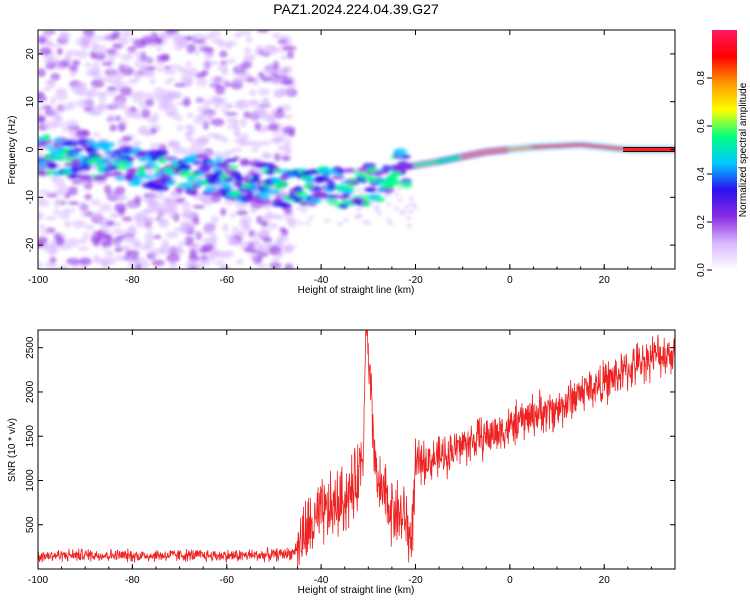 The image size is (750, 600). What do you see at coordinates (30, 480) in the screenshot?
I see `y-tick-label: 1000` at bounding box center [30, 480].